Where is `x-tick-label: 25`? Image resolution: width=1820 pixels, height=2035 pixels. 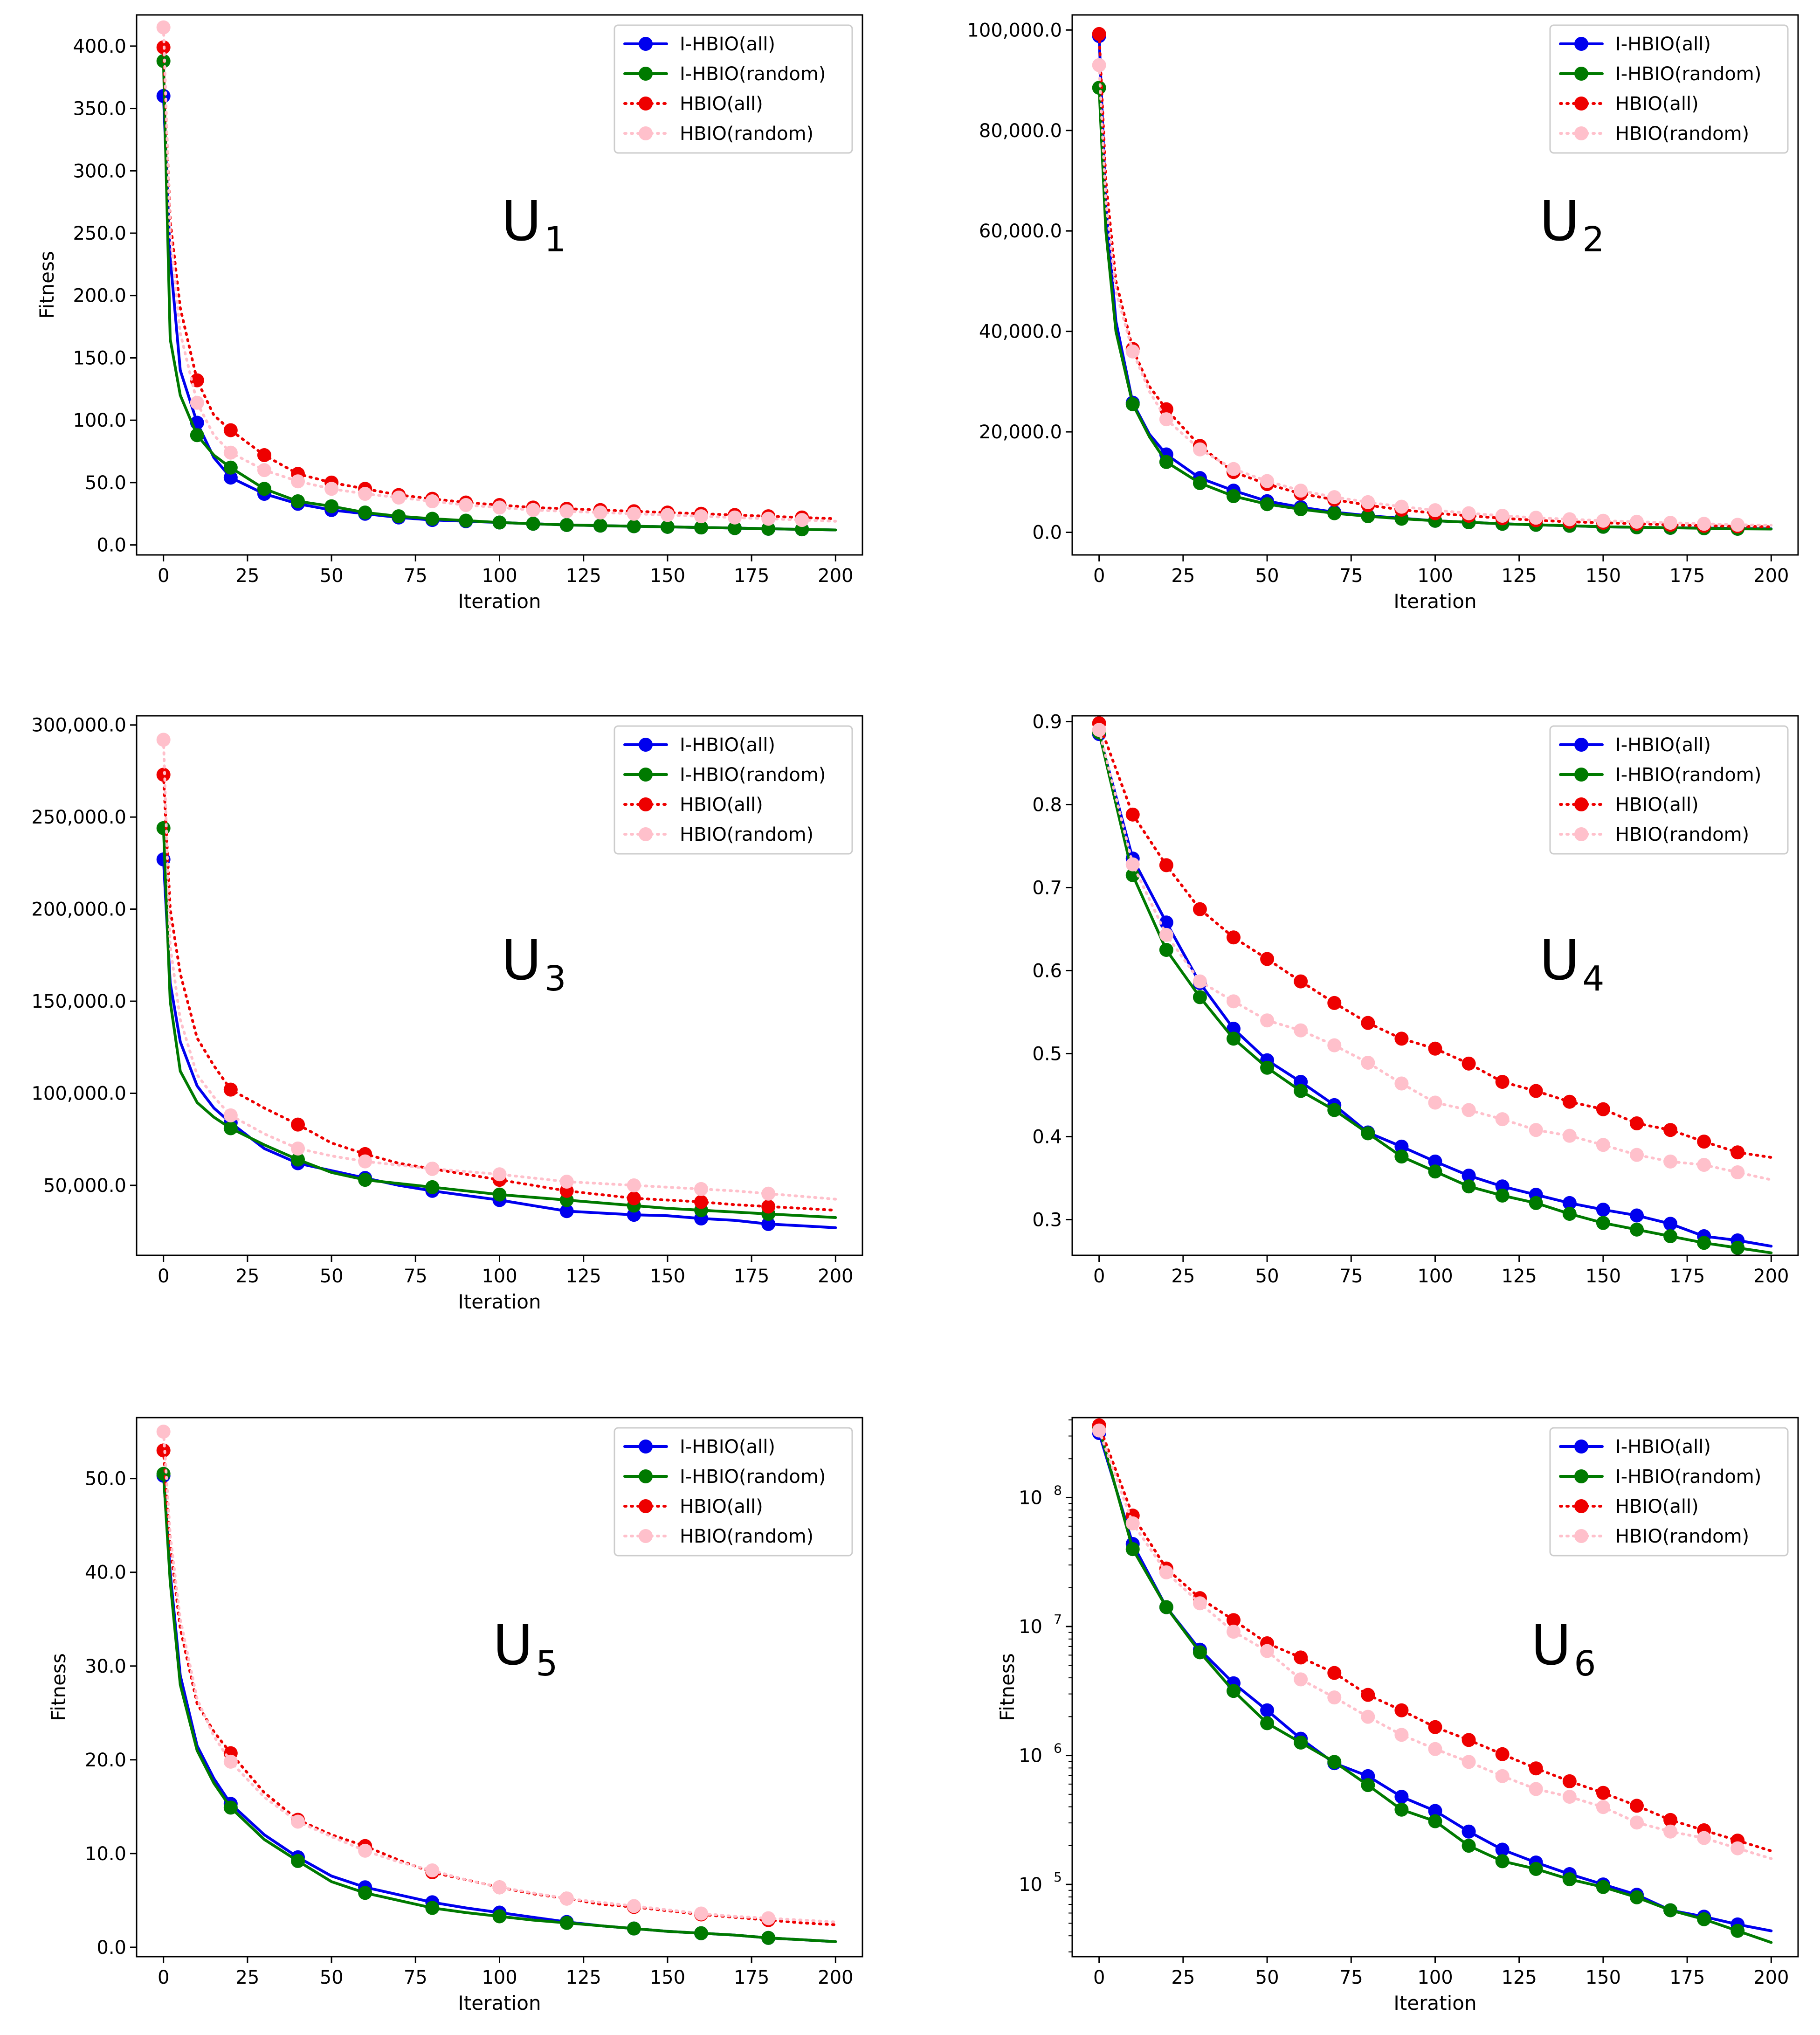
x-tick-label: 25 is located at coordinates (247, 1977).